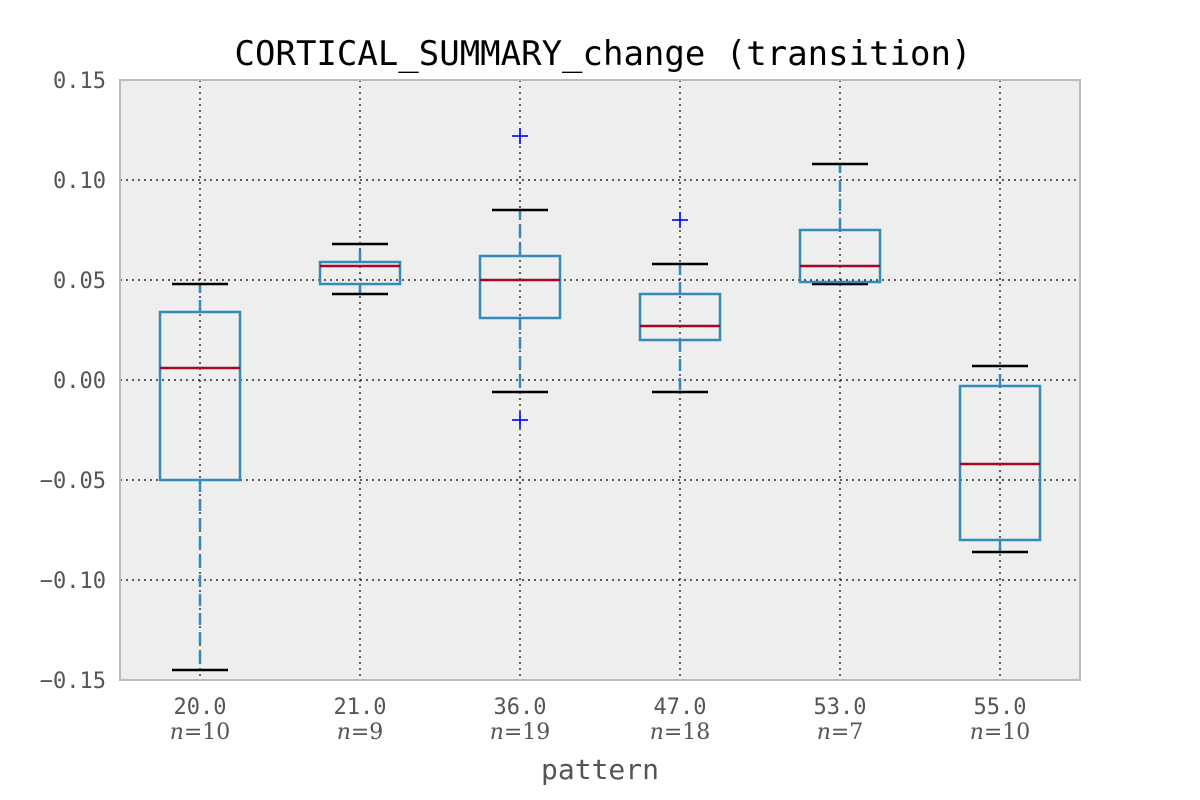  What do you see at coordinates (73, 581) in the screenshot?
I see `y-tick-label: −0.10` at bounding box center [73, 581].